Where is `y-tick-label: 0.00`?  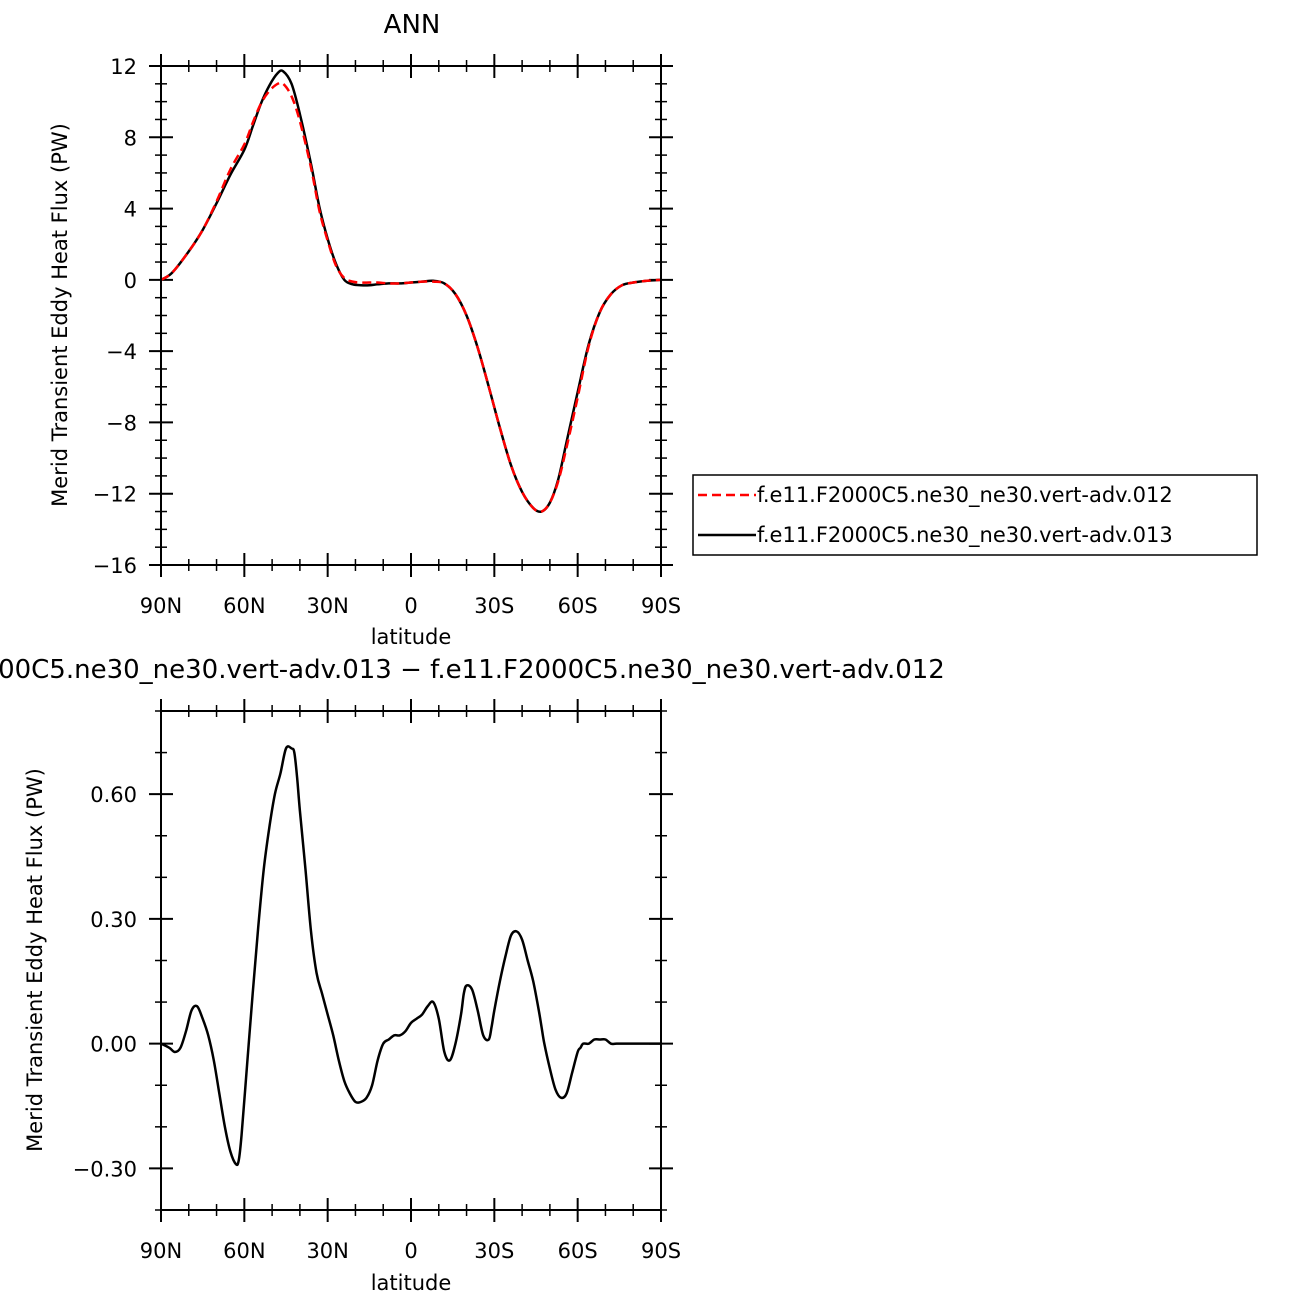 y-tick-label: 0.00 is located at coordinates (113, 1045).